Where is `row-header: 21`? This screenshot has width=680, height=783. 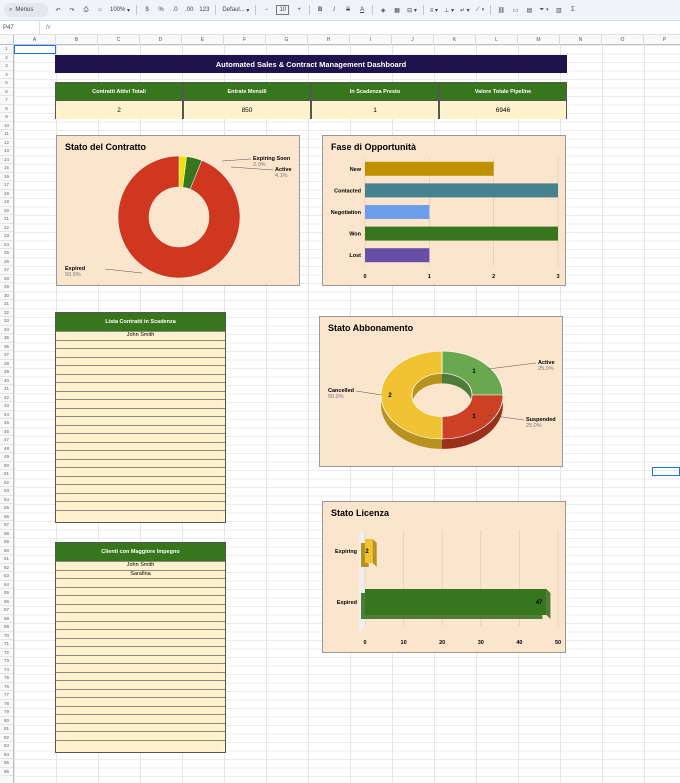
row-header: 21 is located at coordinates (6, 219).